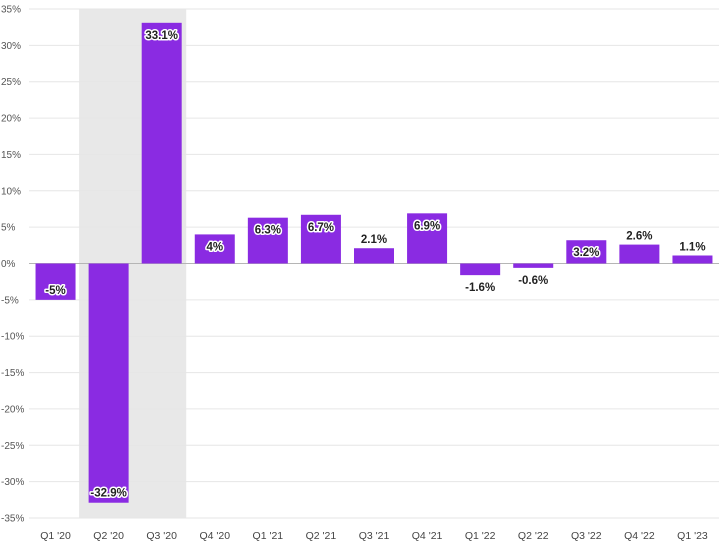 The image size is (719, 547). I want to click on data-label: 6.9%, so click(427, 226).